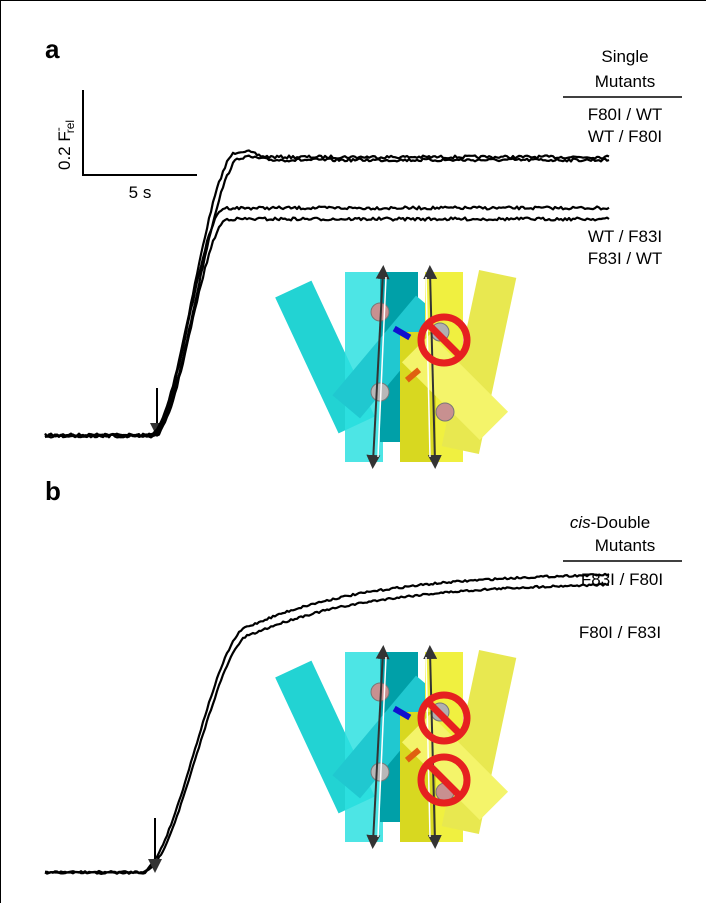  Describe the element at coordinates (53, 491) in the screenshot. I see `panel-label: b` at that location.